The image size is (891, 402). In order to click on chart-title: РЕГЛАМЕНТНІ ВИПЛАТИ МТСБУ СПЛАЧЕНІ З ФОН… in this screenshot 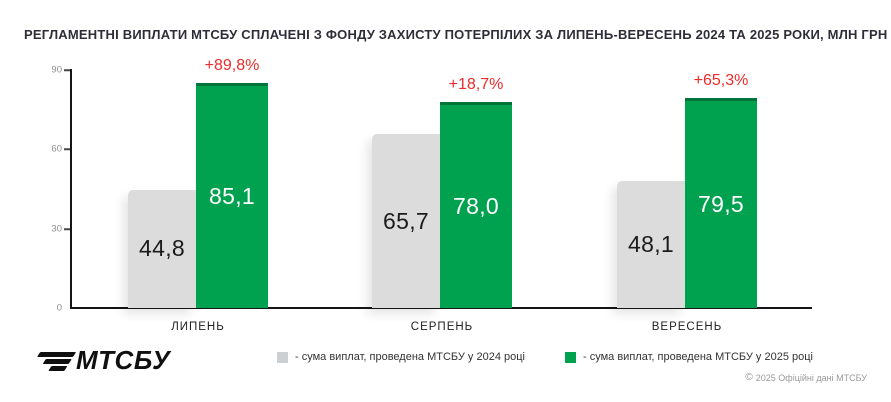, I will do `click(456, 34)`.